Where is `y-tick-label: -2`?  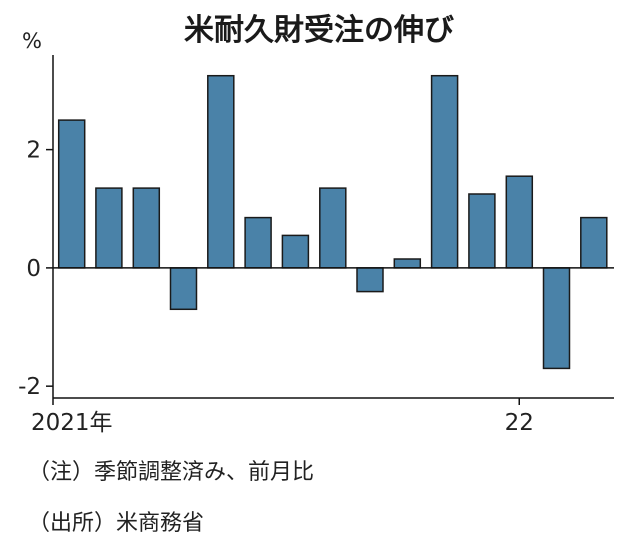 y-tick-label: -2 is located at coordinates (29, 387).